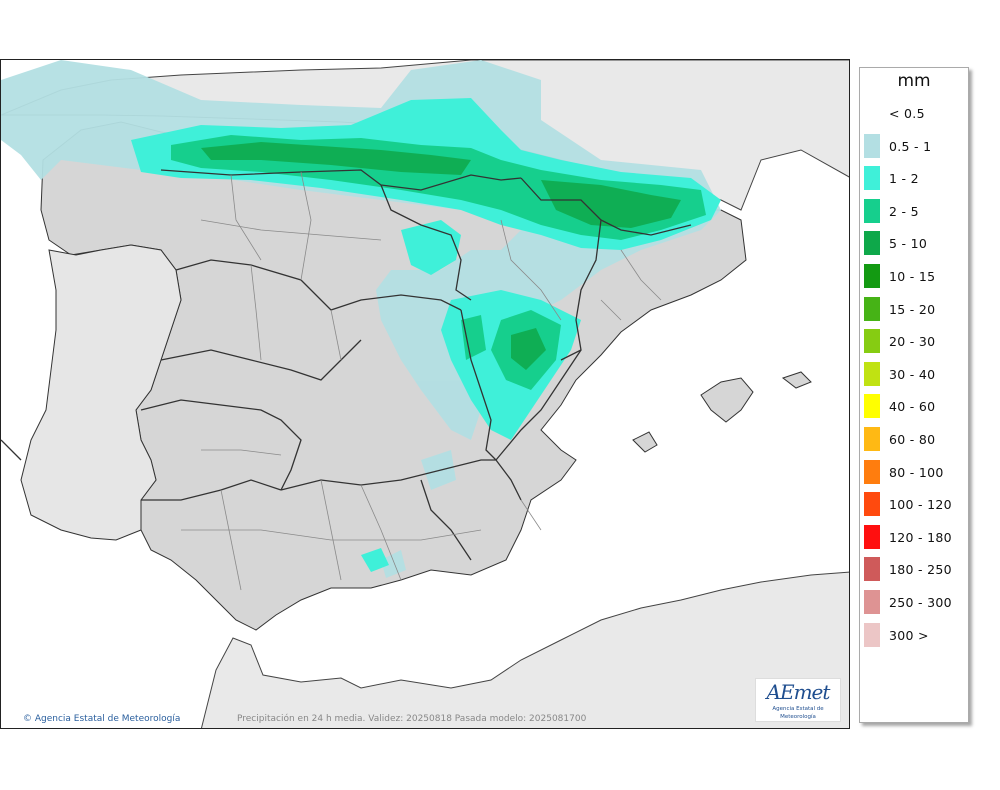 The image size is (1000, 790). What do you see at coordinates (912, 342) in the screenshot?
I see `legend-label: 20 - 30` at bounding box center [912, 342].